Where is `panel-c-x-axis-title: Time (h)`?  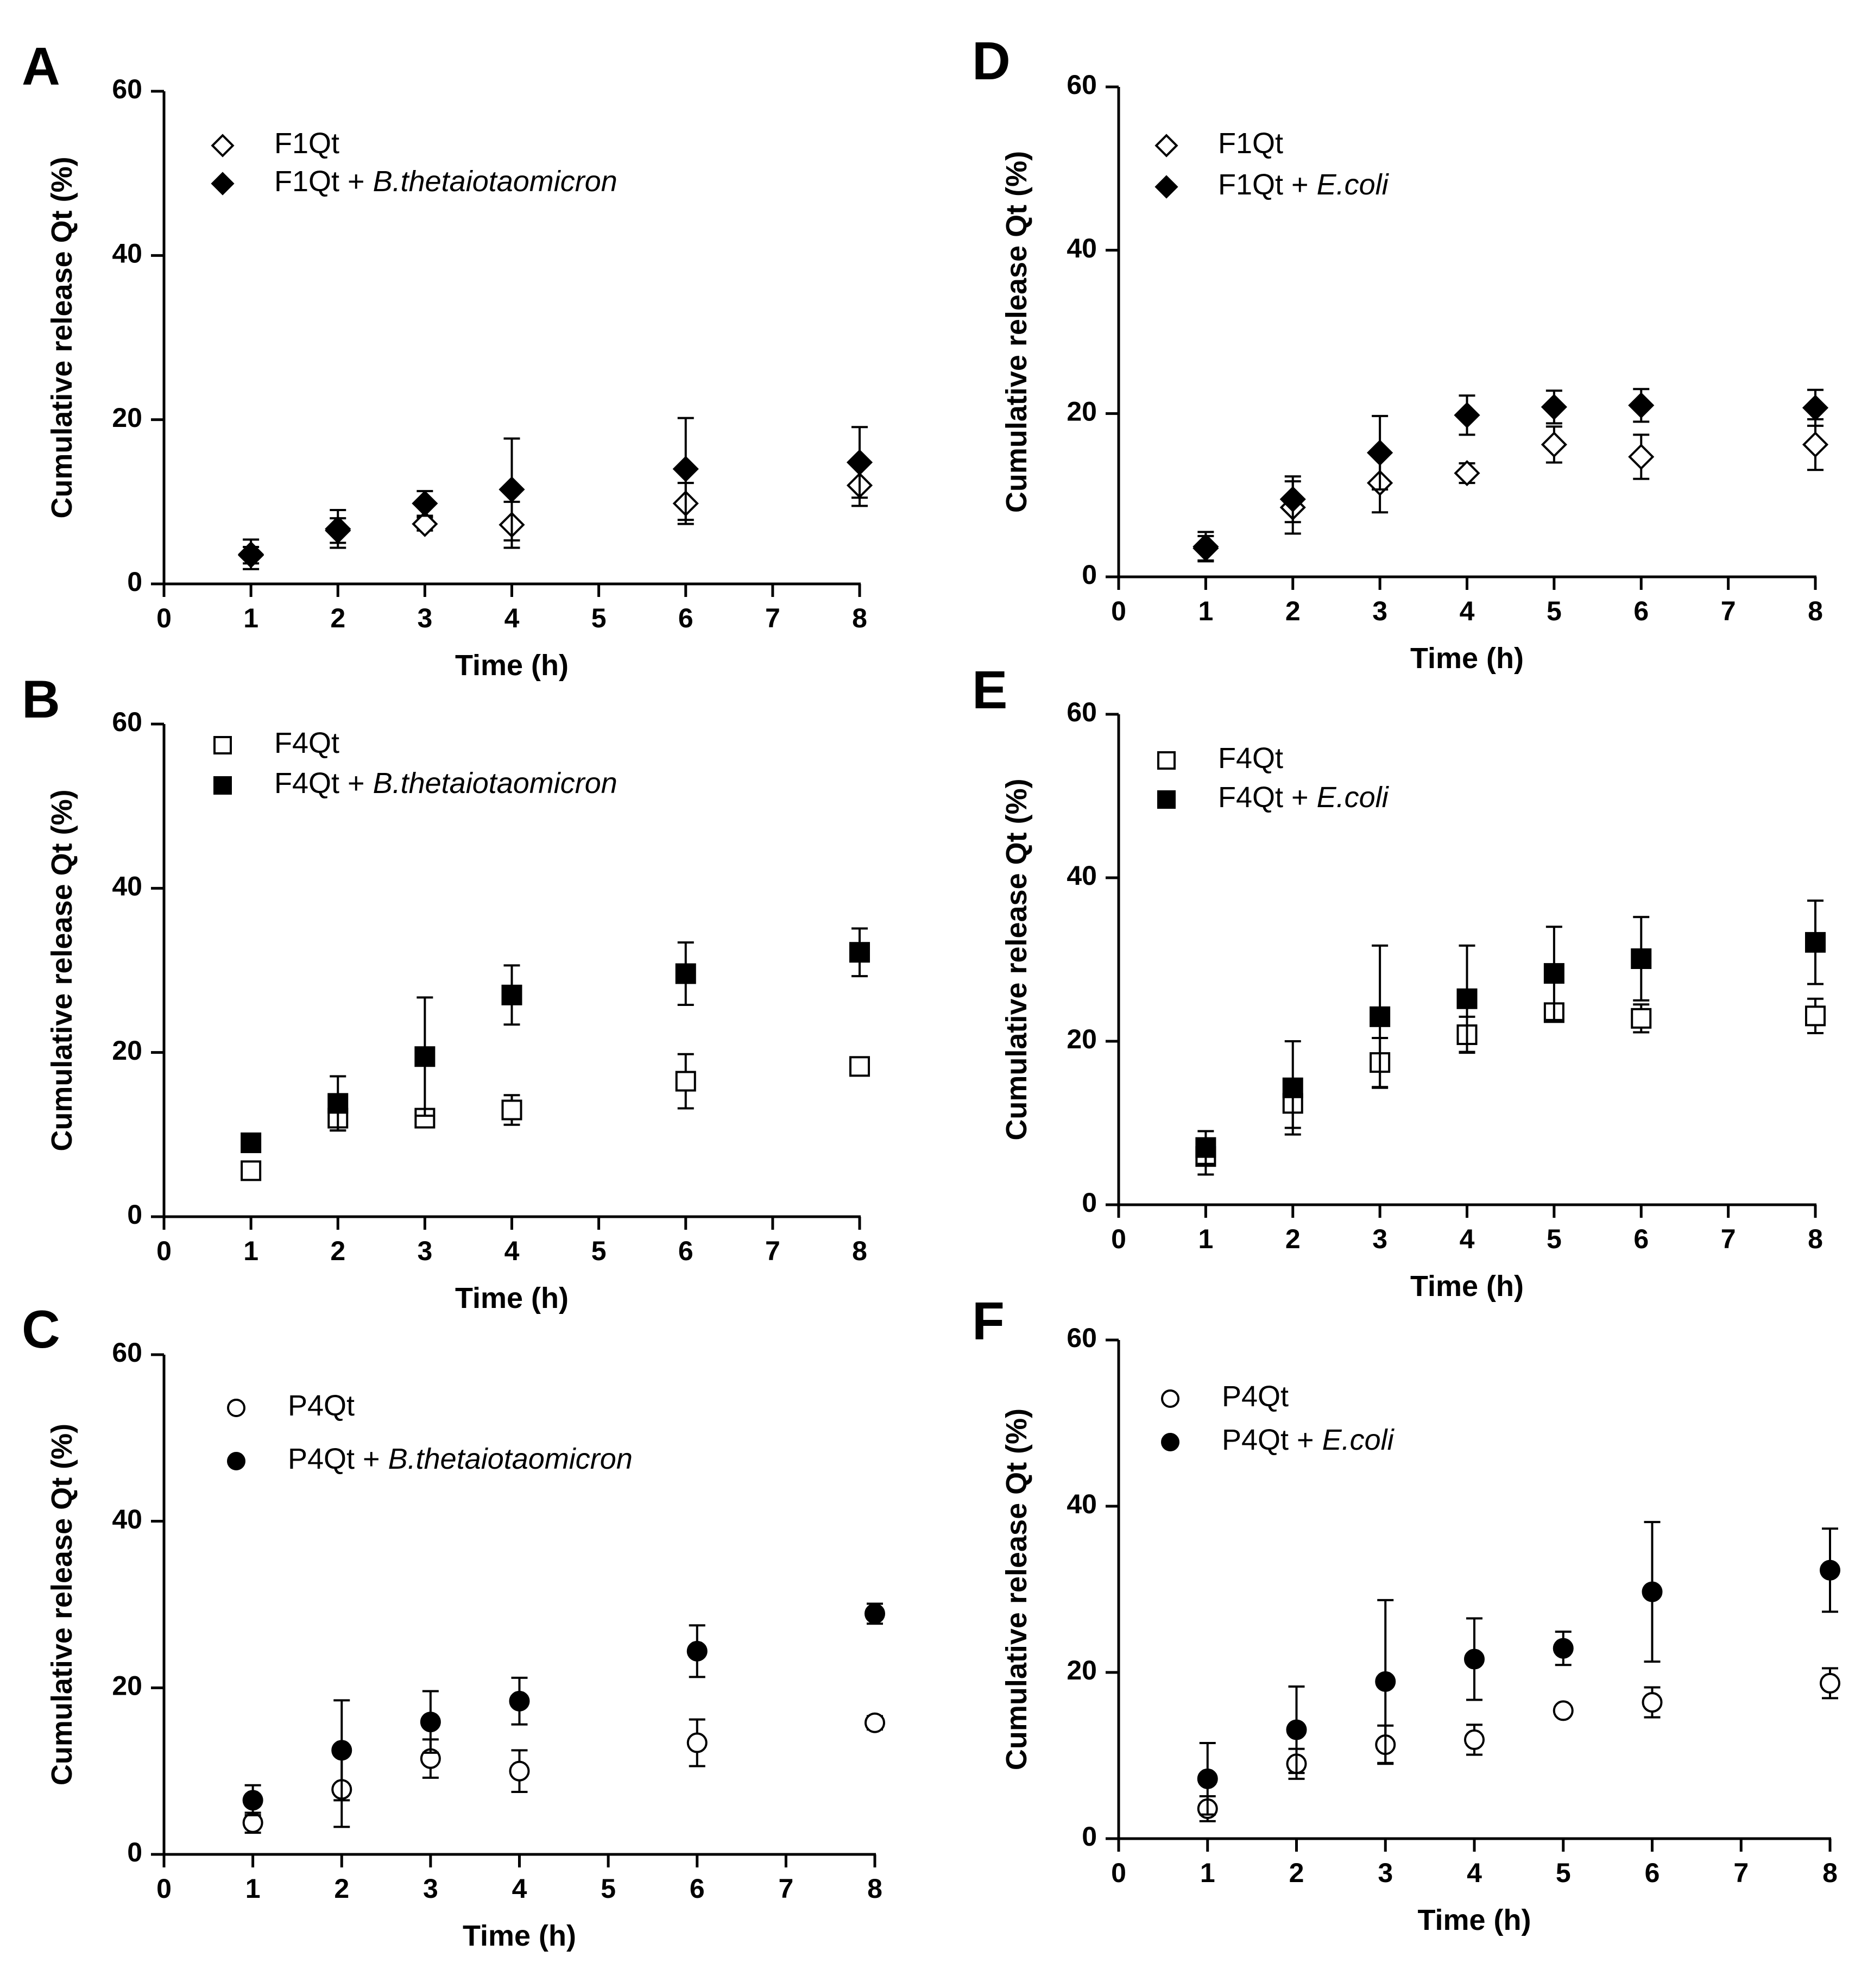
panel-c-x-axis-title: Time (h) is located at coordinates (519, 1936).